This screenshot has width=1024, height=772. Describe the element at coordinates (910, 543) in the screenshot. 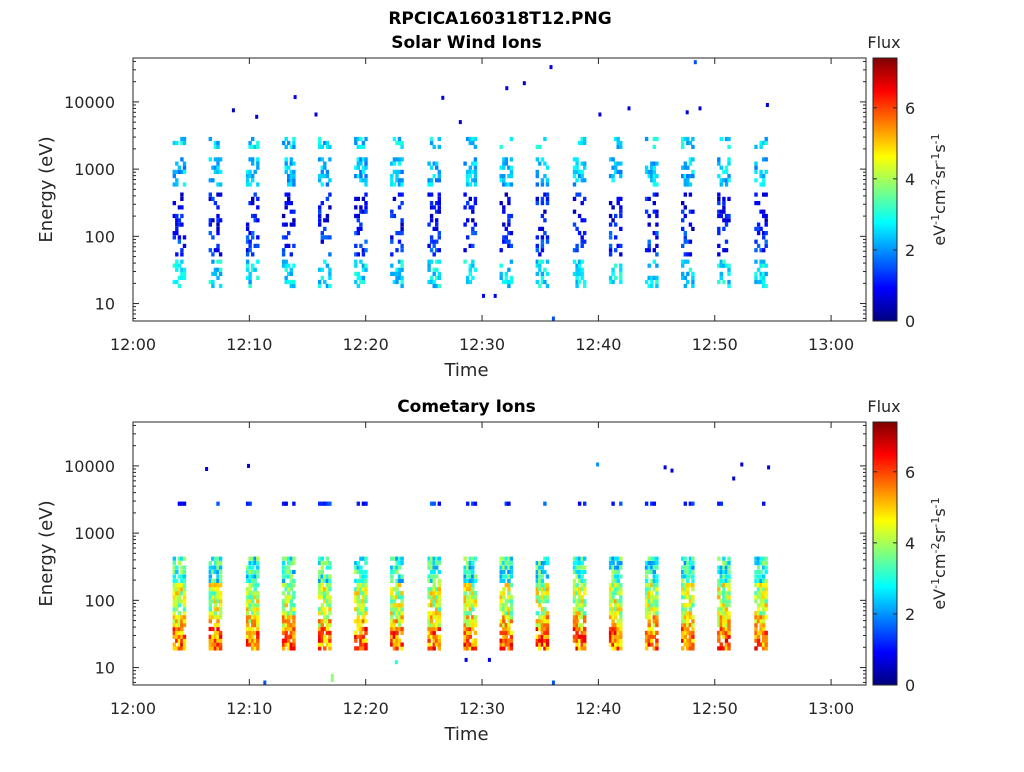

I see `colorbar-tick-label: 4` at that location.